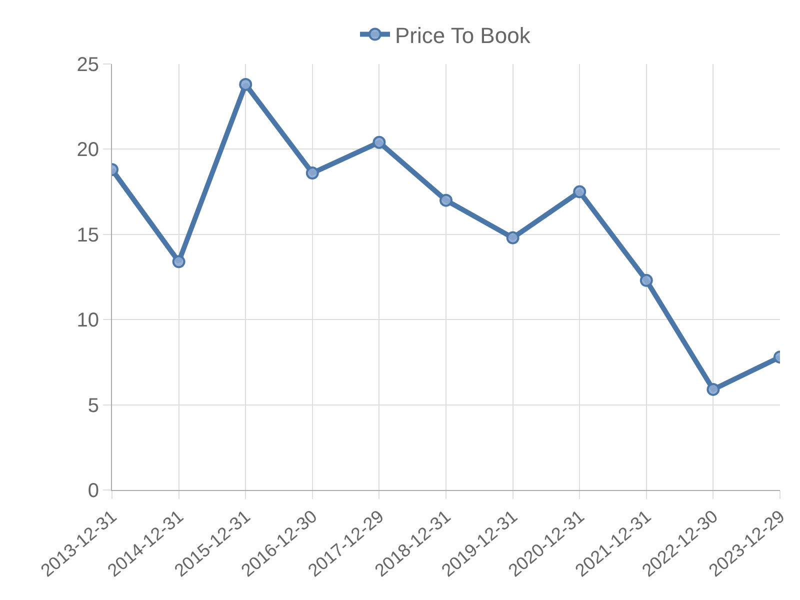 Image resolution: width=800 pixels, height=600 pixels. I want to click on legend-label: Price To Book, so click(463, 35).